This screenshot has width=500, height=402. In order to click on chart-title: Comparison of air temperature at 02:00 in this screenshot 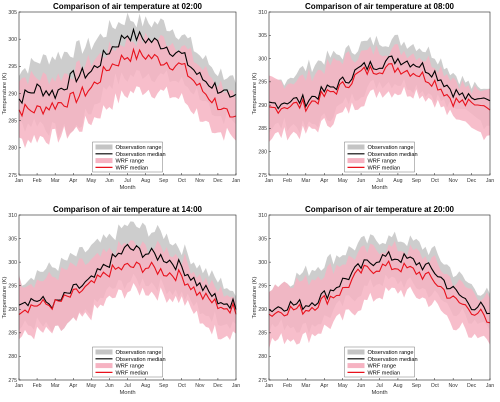, I will do `click(127, 6)`.